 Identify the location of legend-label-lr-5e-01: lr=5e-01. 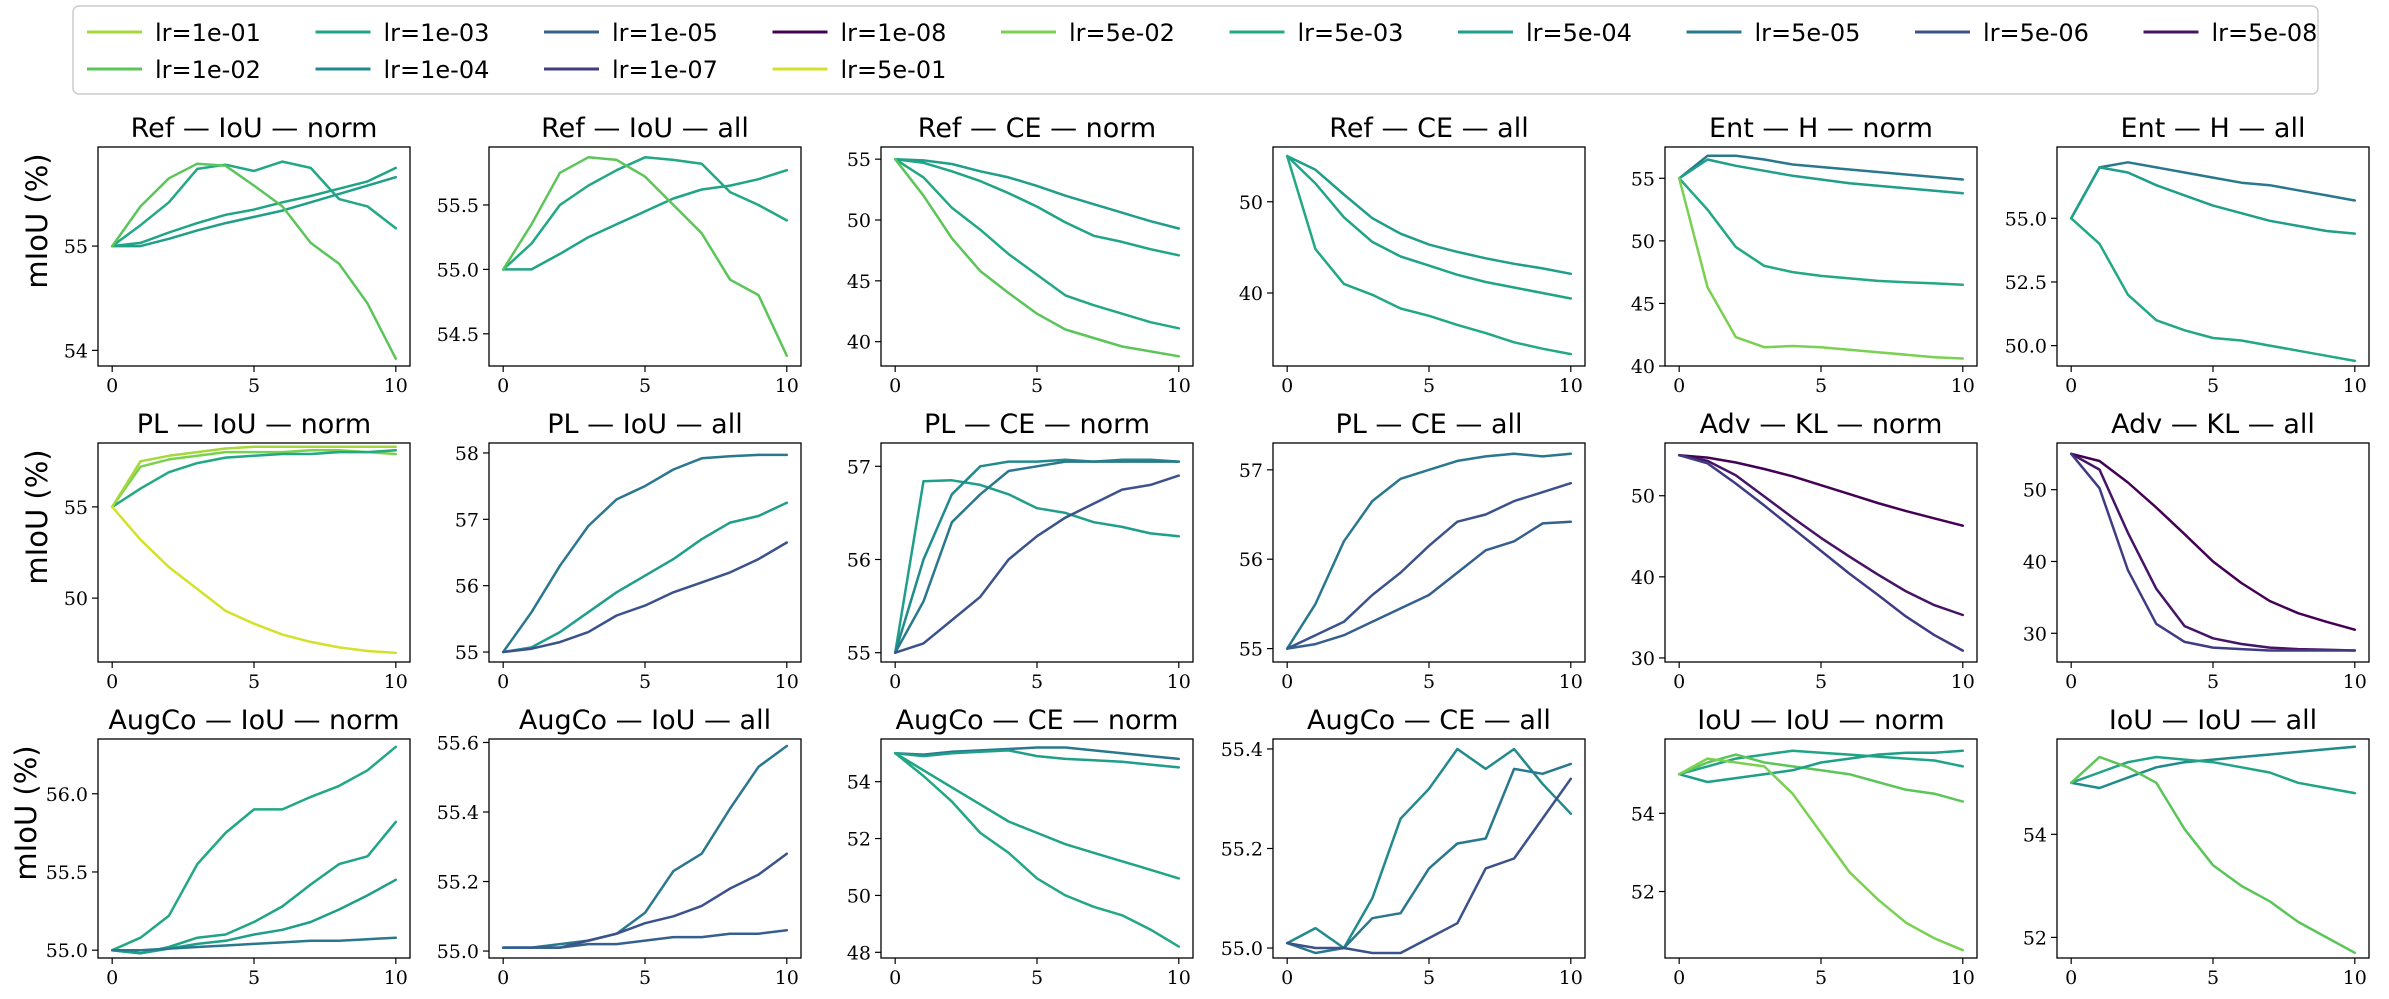
(894, 70).